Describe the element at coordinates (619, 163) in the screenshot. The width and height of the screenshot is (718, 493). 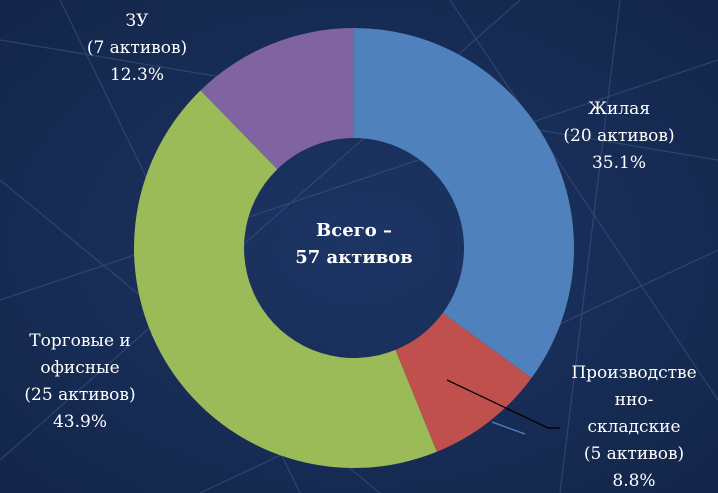
I see `slice-percent: 35.1%` at that location.